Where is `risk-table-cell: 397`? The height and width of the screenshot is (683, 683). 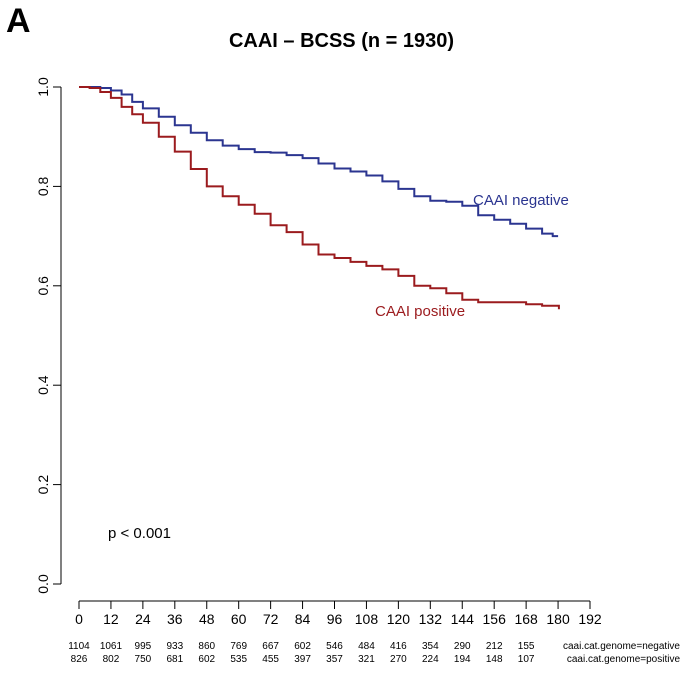 risk-table-cell: 397 is located at coordinates (302, 659).